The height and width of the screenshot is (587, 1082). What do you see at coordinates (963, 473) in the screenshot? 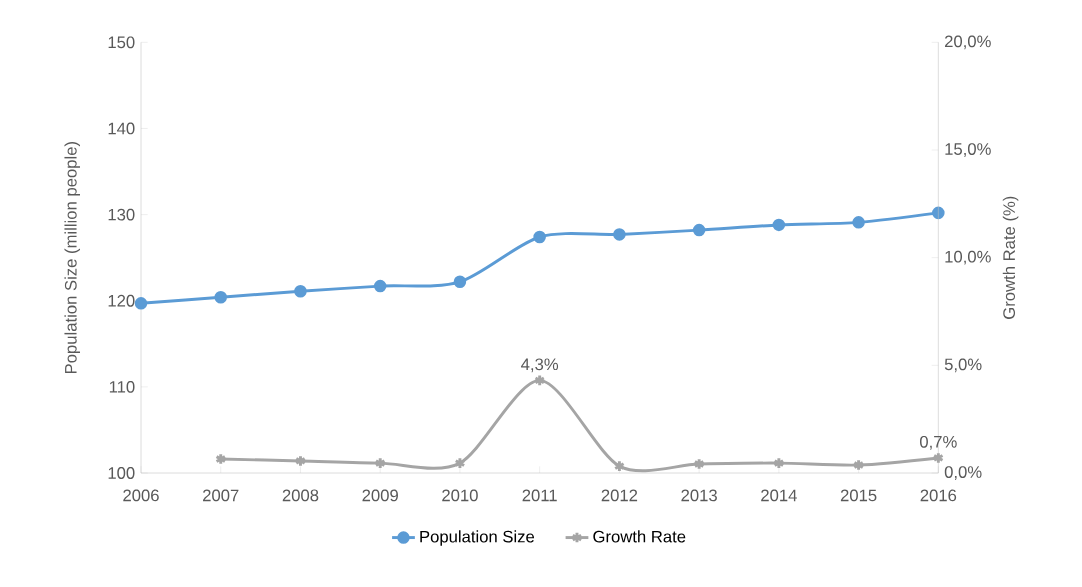
I see `y2-tick-label: 0,0%` at bounding box center [963, 473].